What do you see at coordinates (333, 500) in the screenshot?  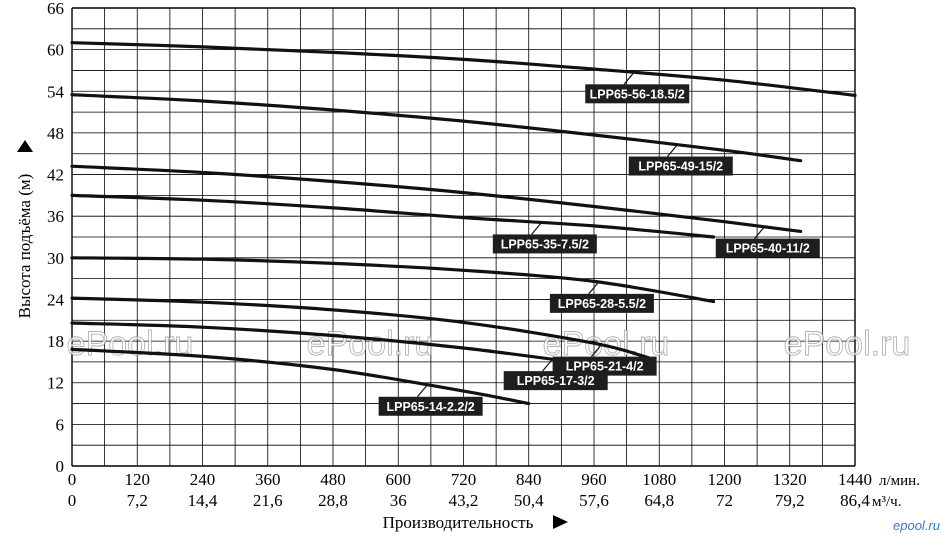 I see `x2-tick-label: 28,8` at bounding box center [333, 500].